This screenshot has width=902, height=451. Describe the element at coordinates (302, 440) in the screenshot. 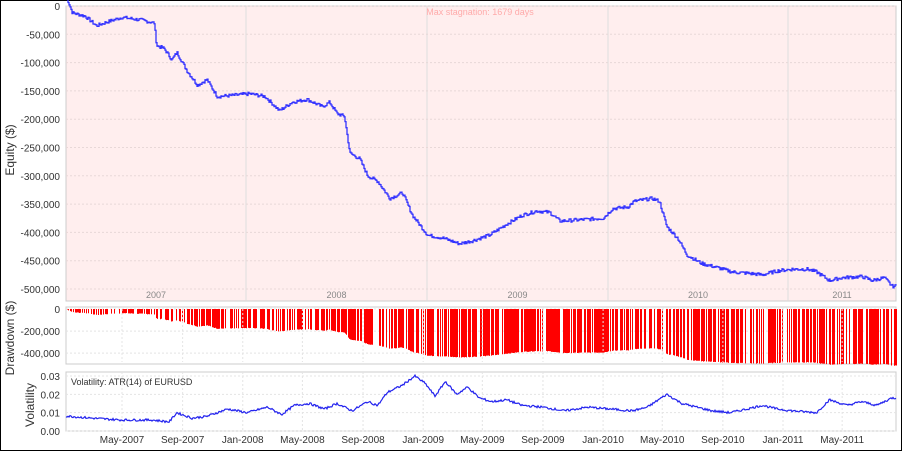

I see `x-tick-label: May-2008` at that location.